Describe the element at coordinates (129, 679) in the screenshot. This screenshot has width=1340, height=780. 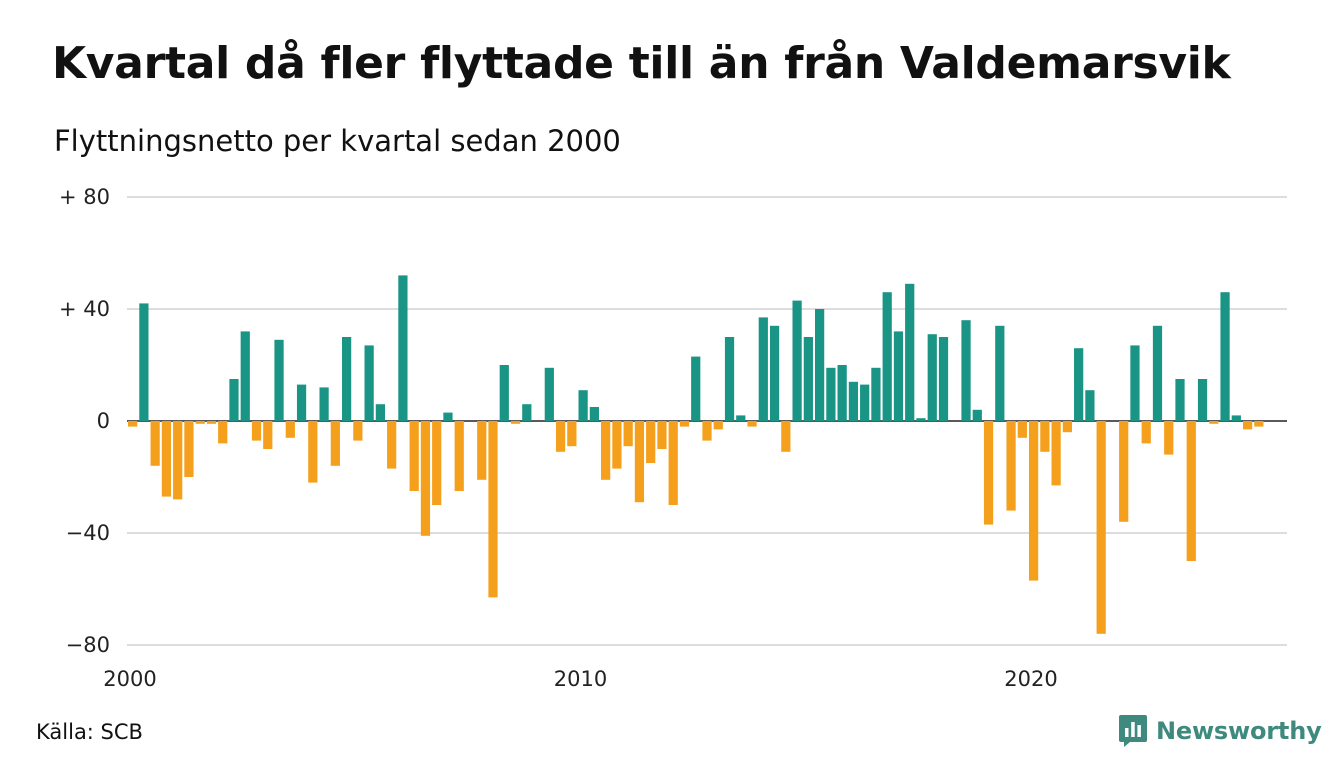
I see `x-tick-label: 2000` at that location.